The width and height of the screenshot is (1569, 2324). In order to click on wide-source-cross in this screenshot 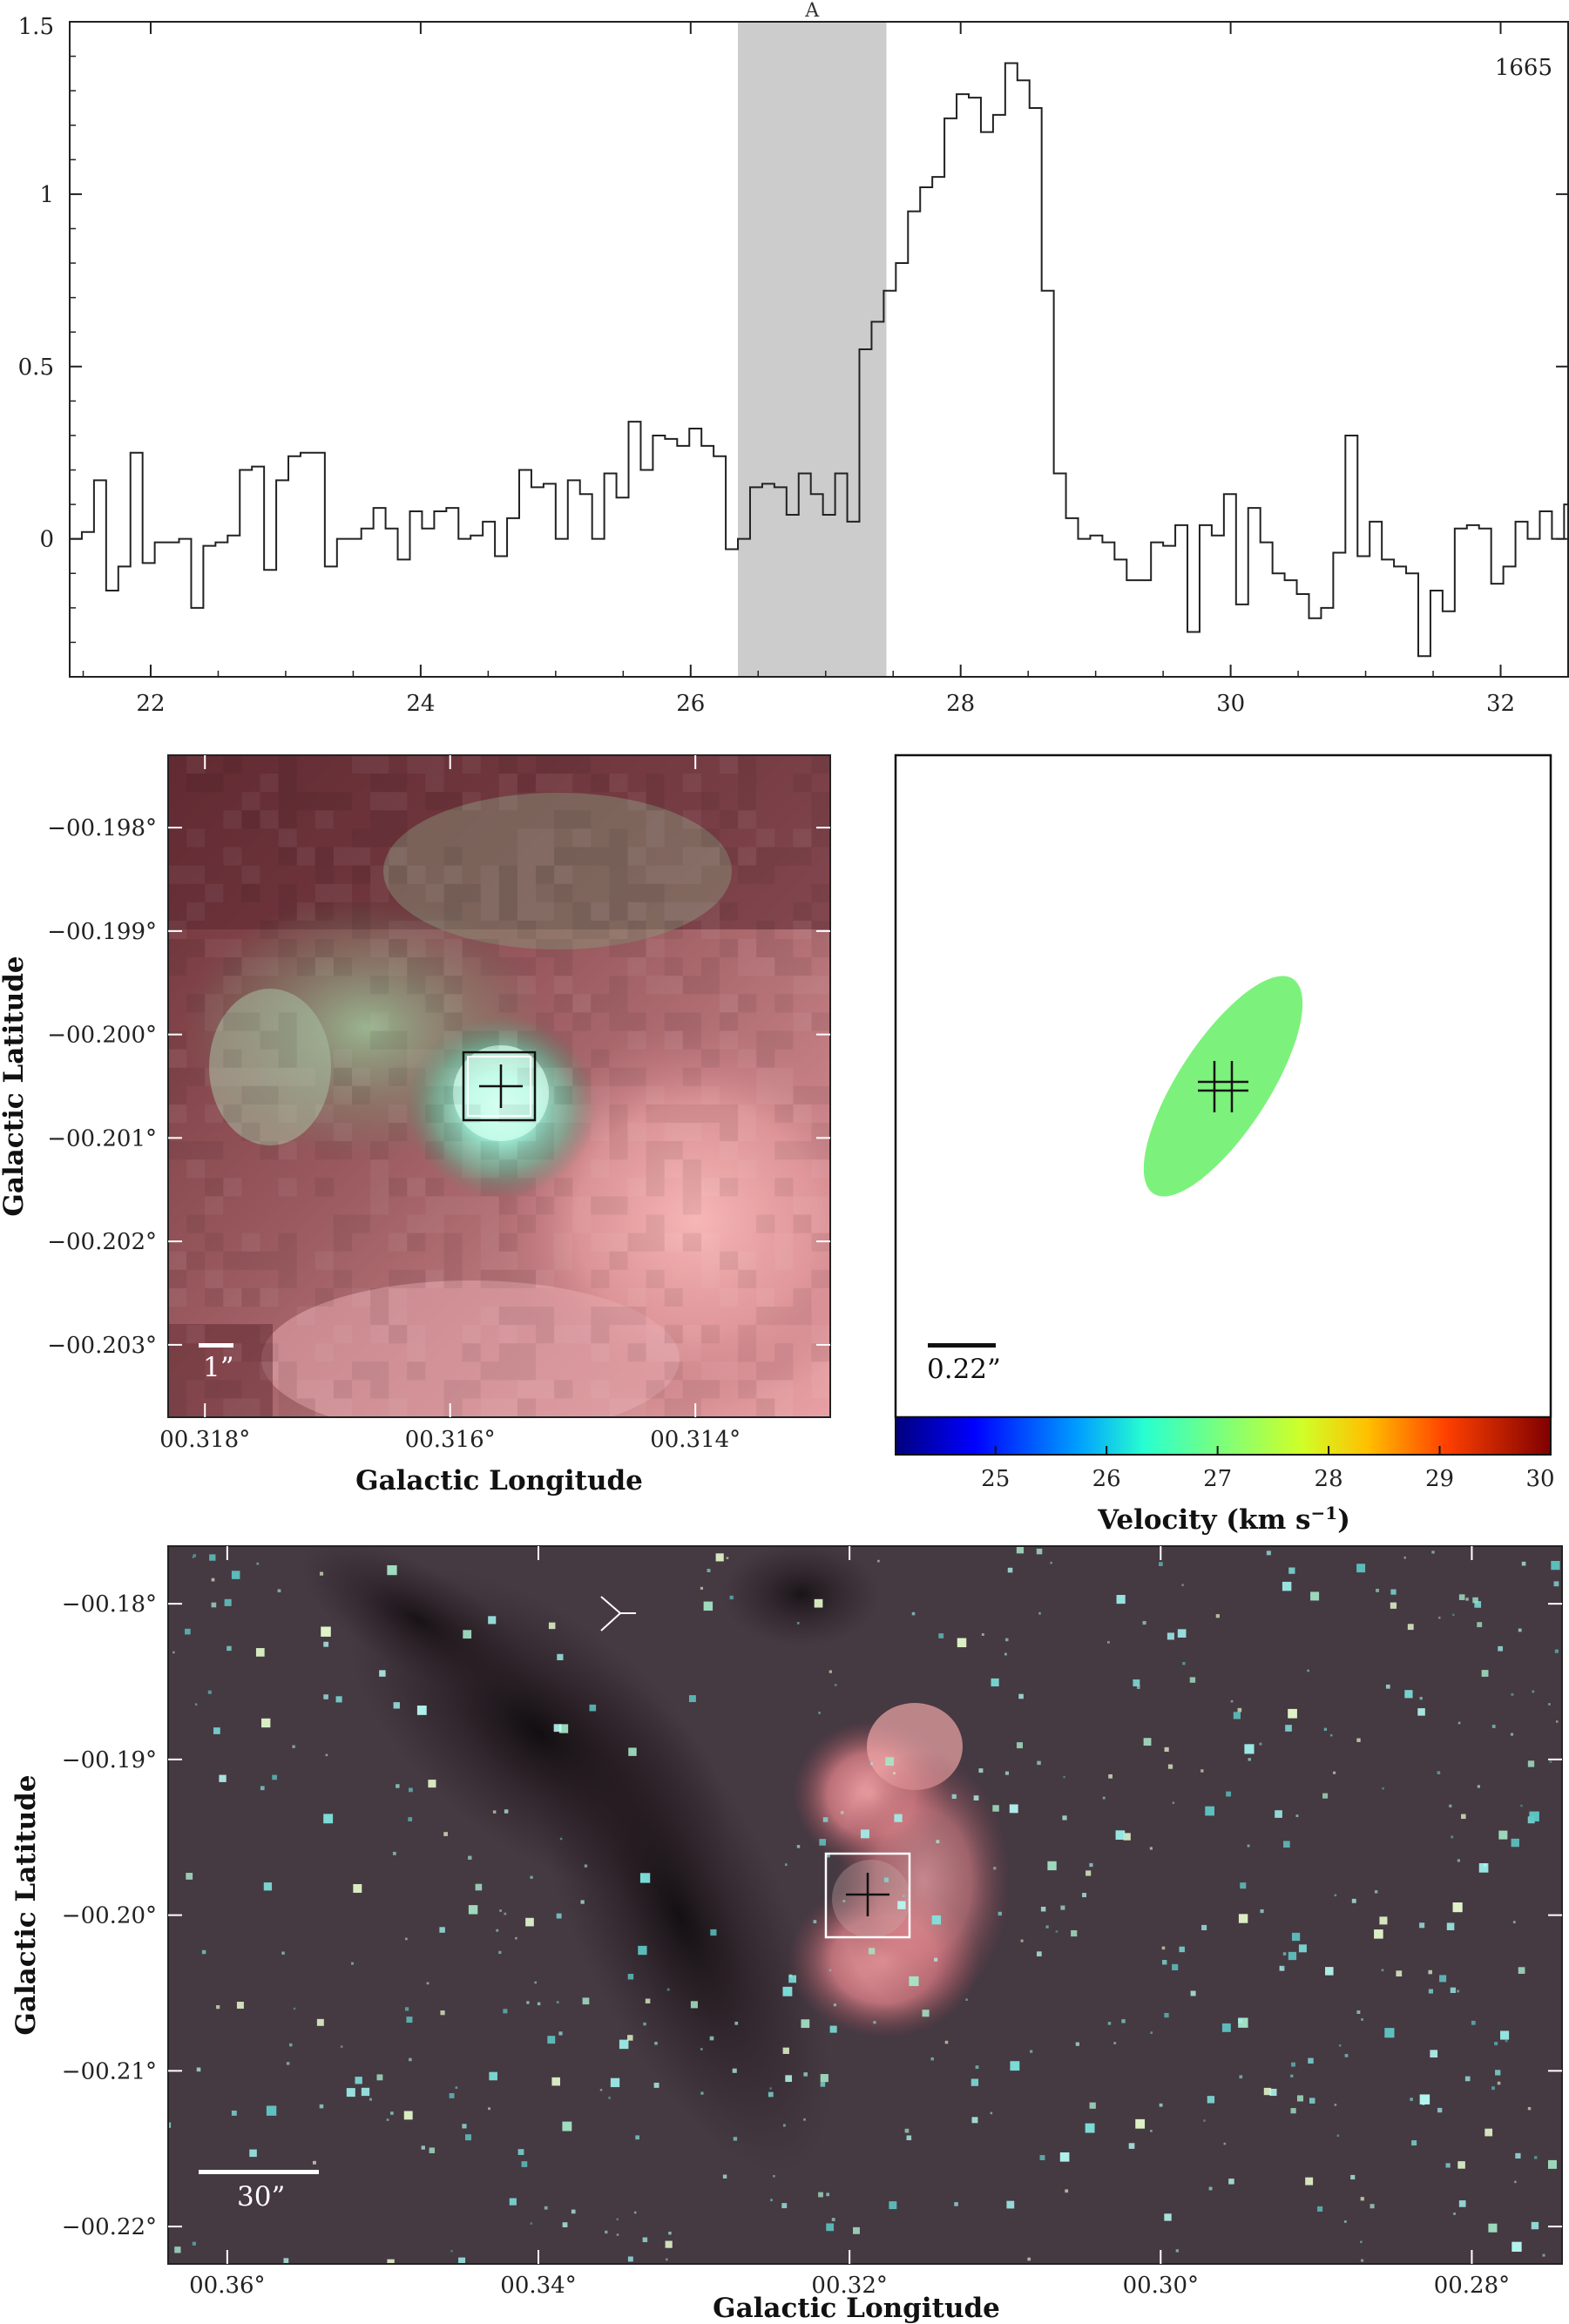, I will do `click(867, 1894)`.